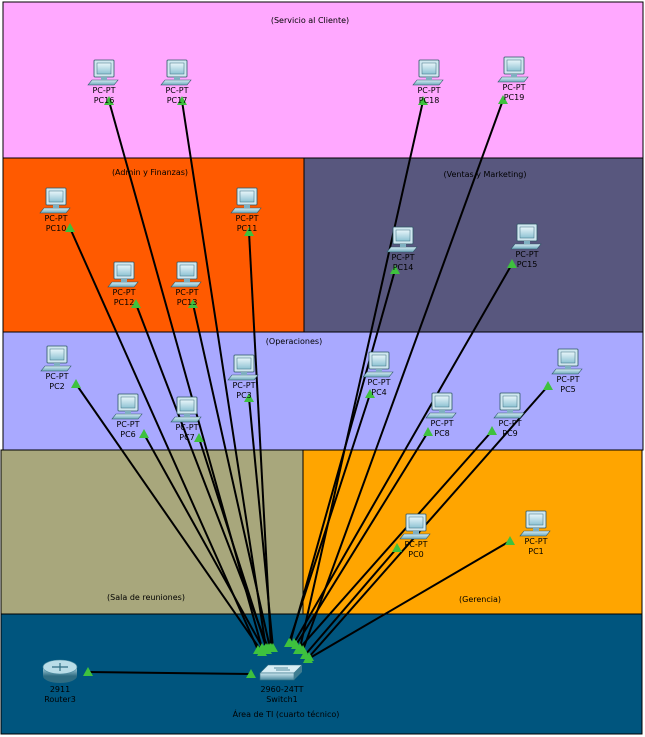  What do you see at coordinates (351, 601) in the screenshot?
I see `link-pc0-switch1` at bounding box center [351, 601].